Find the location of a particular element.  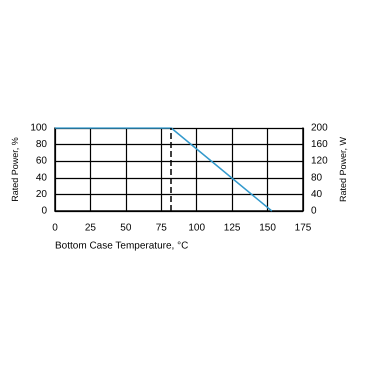

y2-tick-label: 80 is located at coordinates (317, 178).